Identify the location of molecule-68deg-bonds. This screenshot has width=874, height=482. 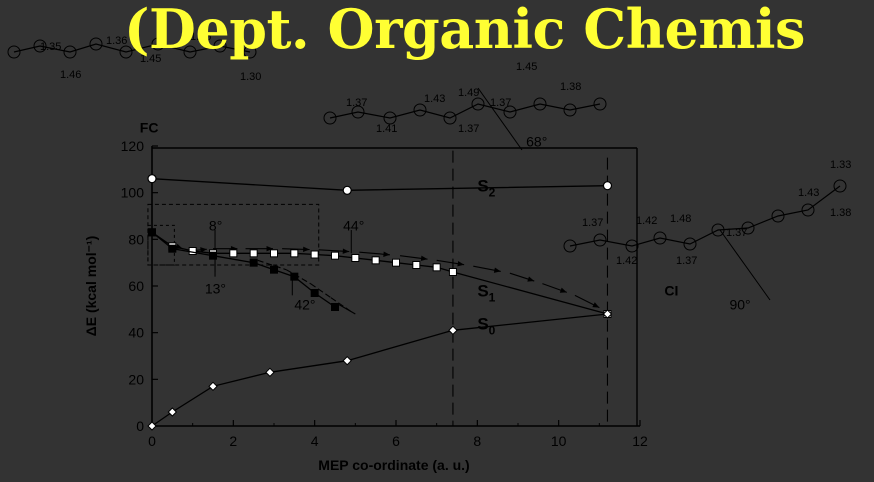
(465, 111).